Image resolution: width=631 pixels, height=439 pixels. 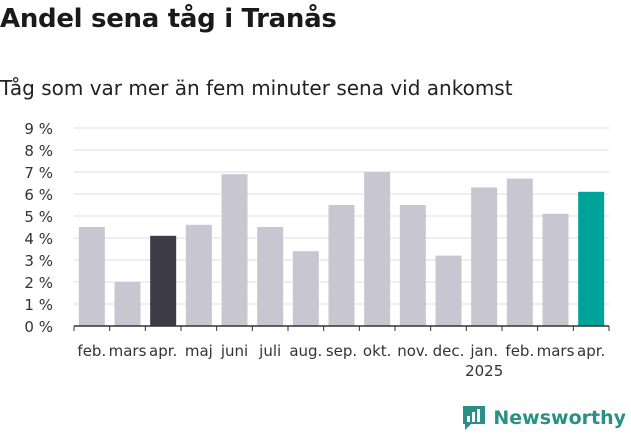 What do you see at coordinates (269, 351) in the screenshot?
I see `x-tick-label: juli` at bounding box center [269, 351].